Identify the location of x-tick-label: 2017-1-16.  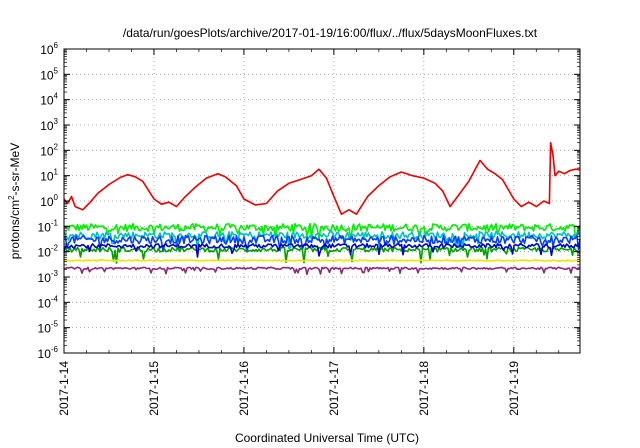
(244, 388).